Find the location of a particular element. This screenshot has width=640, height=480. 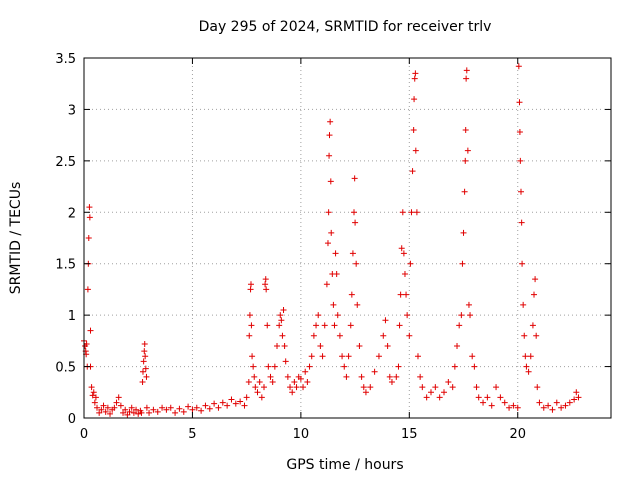

y-tick-label: 3 is located at coordinates (72, 110).